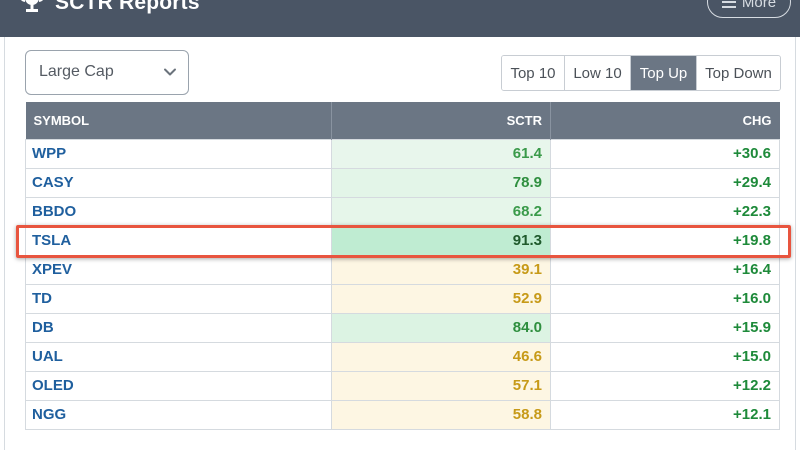 The image size is (800, 450). I want to click on tab-top-down: Top Down, so click(738, 73).